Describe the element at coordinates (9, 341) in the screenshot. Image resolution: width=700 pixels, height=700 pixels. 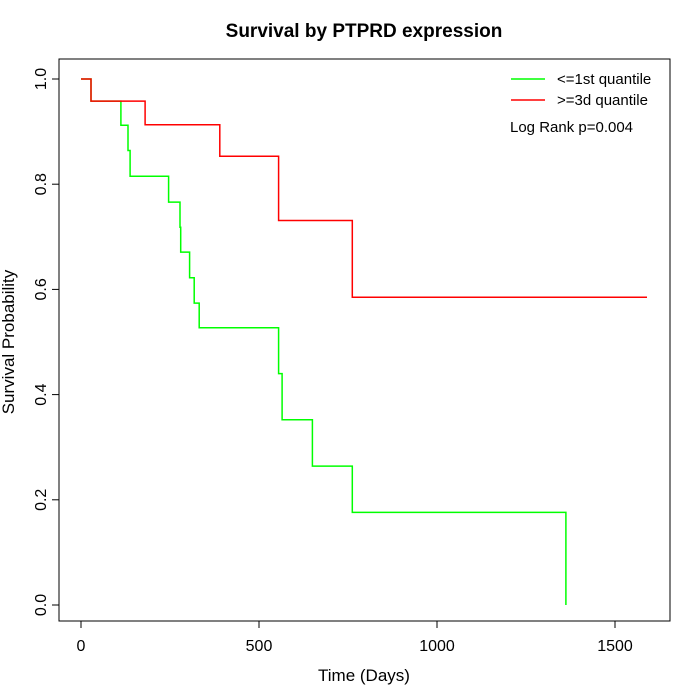
I see `y-axis-label: Survival Probability` at that location.